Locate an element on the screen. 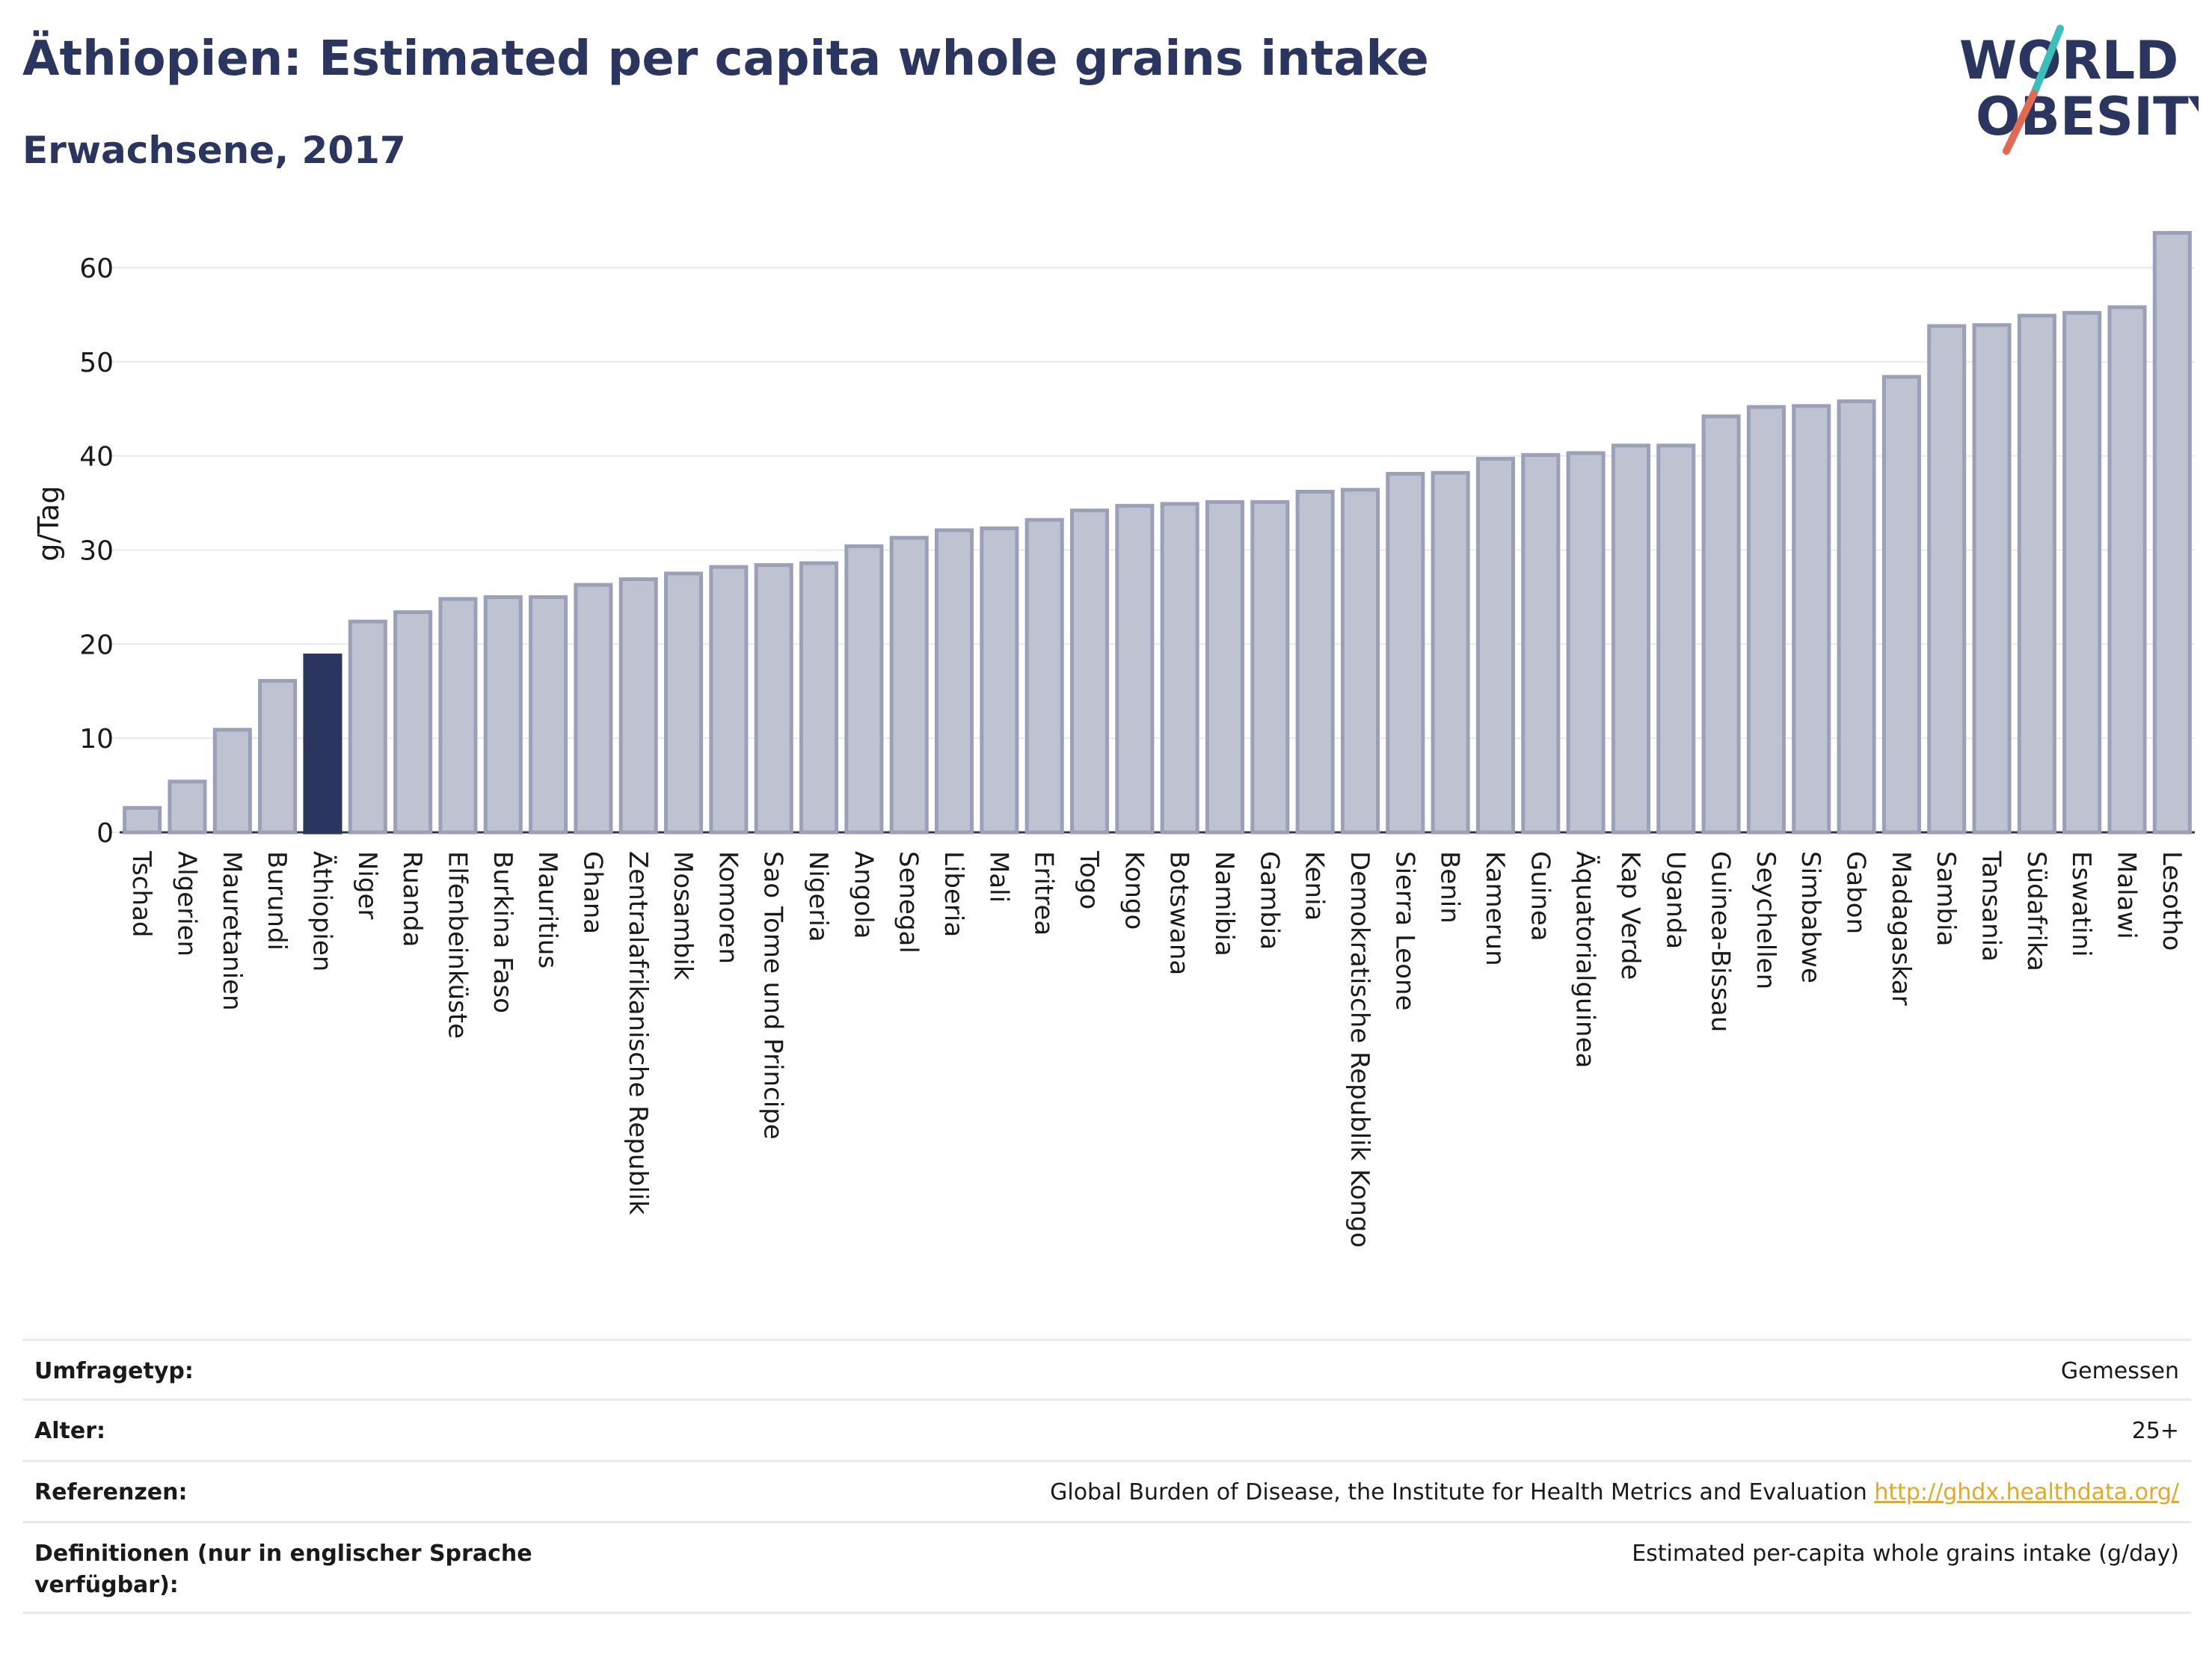 The width and height of the screenshot is (2212, 1655). y-axis-label: g/Tag is located at coordinates (48, 523).